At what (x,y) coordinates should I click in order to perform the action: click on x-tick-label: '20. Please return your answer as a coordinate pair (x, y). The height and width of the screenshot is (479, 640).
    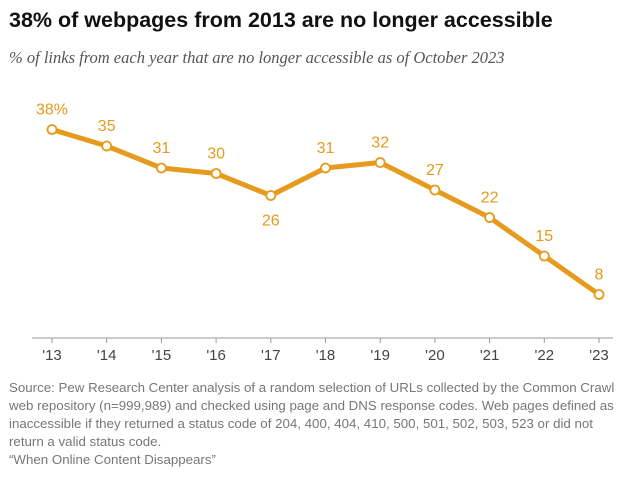
    Looking at the image, I should click on (435, 355).